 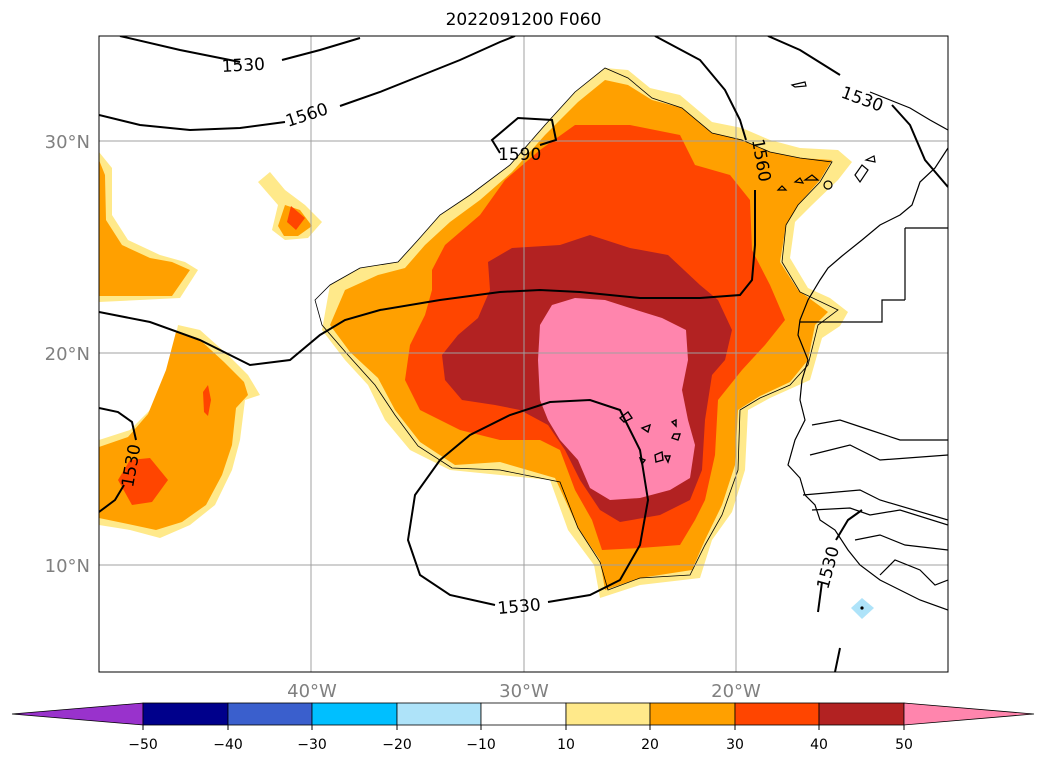 I want to click on colorbar-segment-over, so click(x=969, y=714).